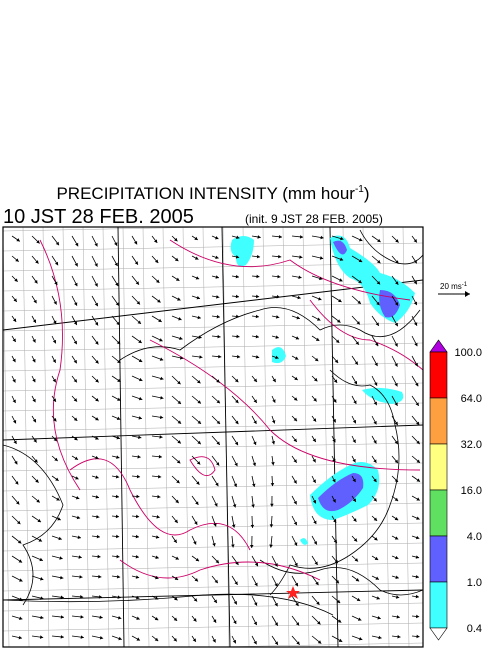 Image resolution: width=500 pixels, height=650 pixels. Describe the element at coordinates (314, 219) in the screenshot. I see `init-time: (init. 9 JST 28 FEB. 2005)` at that location.